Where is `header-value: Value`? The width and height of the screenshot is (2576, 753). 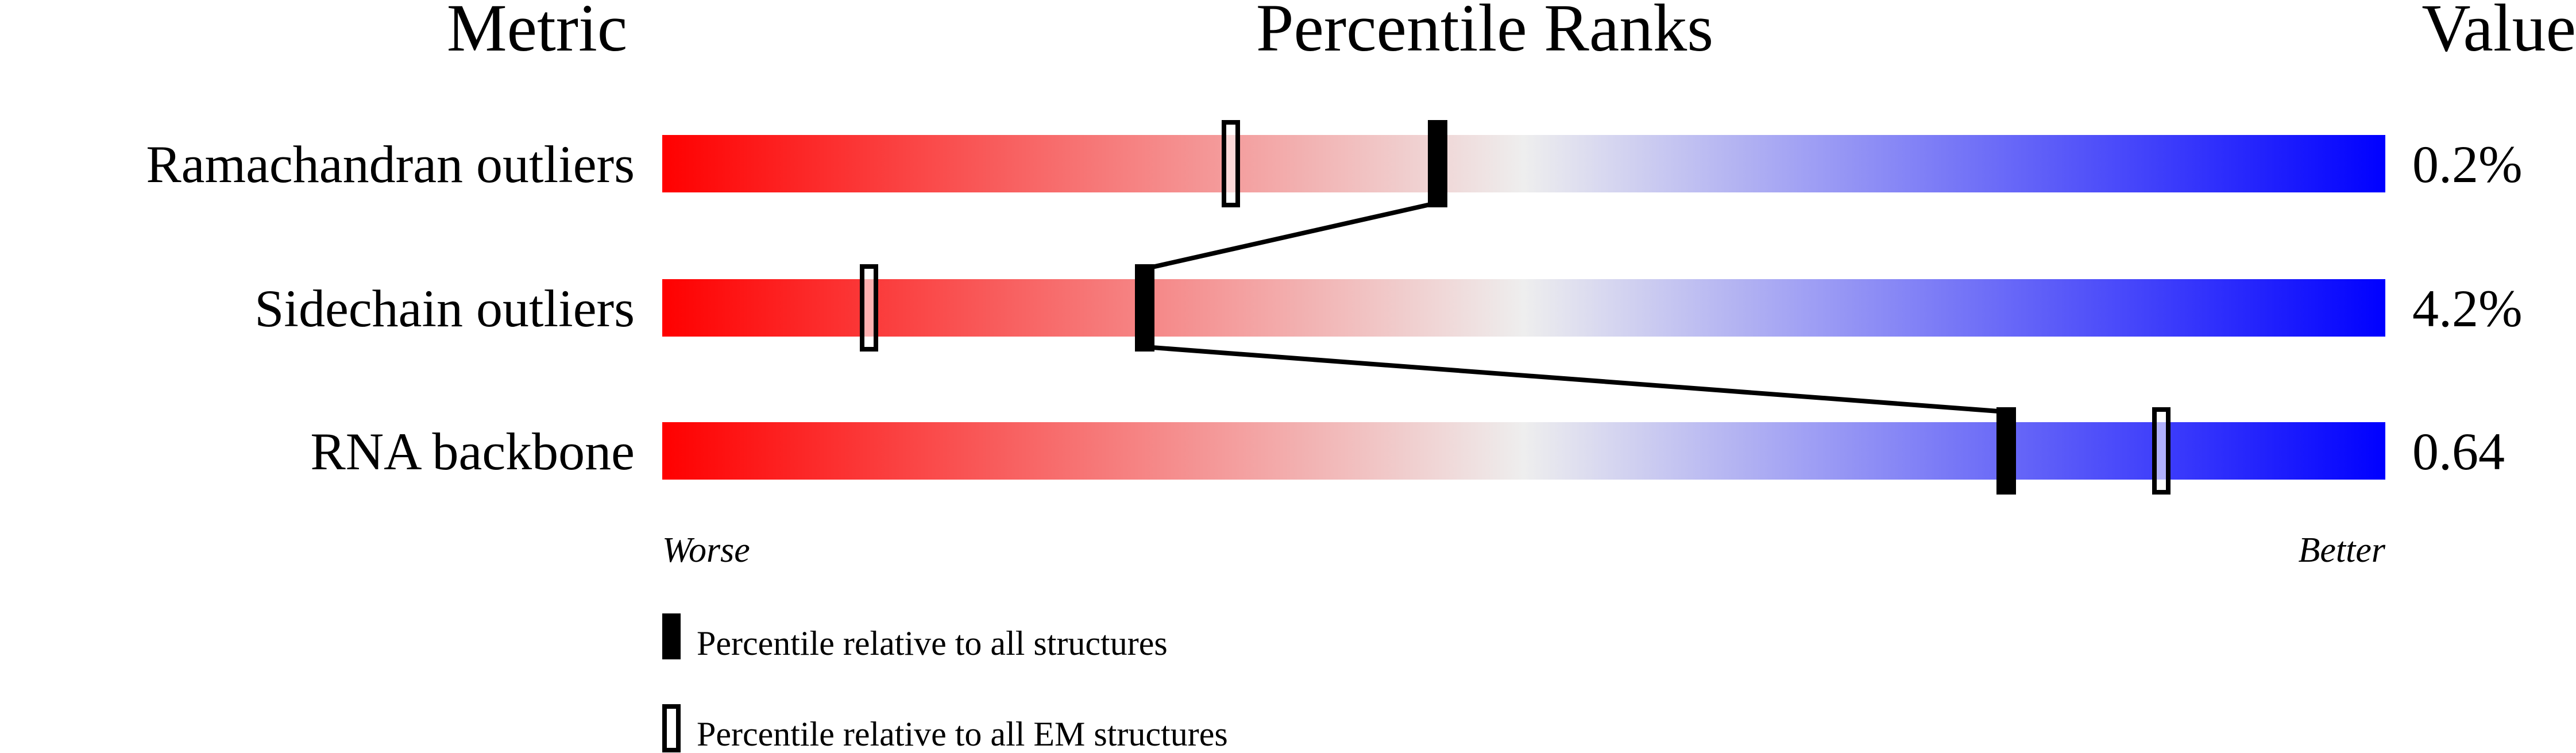 header-value: Value is located at coordinates (2498, 32).